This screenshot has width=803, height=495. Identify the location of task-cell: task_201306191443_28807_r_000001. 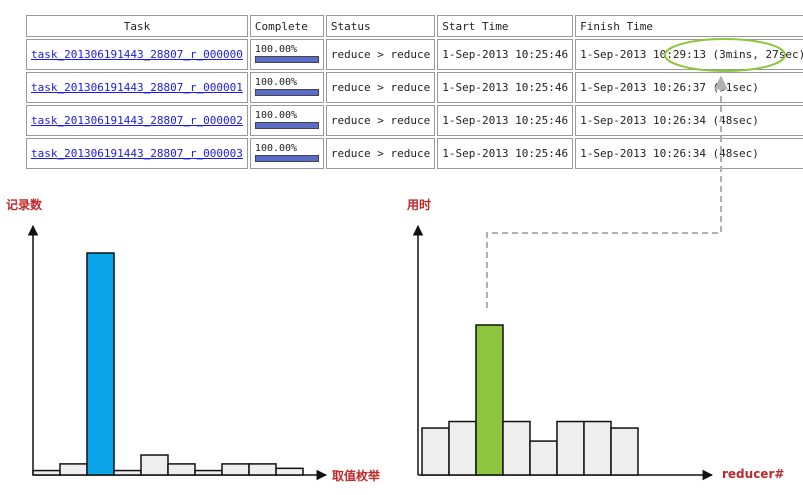
(137, 87).